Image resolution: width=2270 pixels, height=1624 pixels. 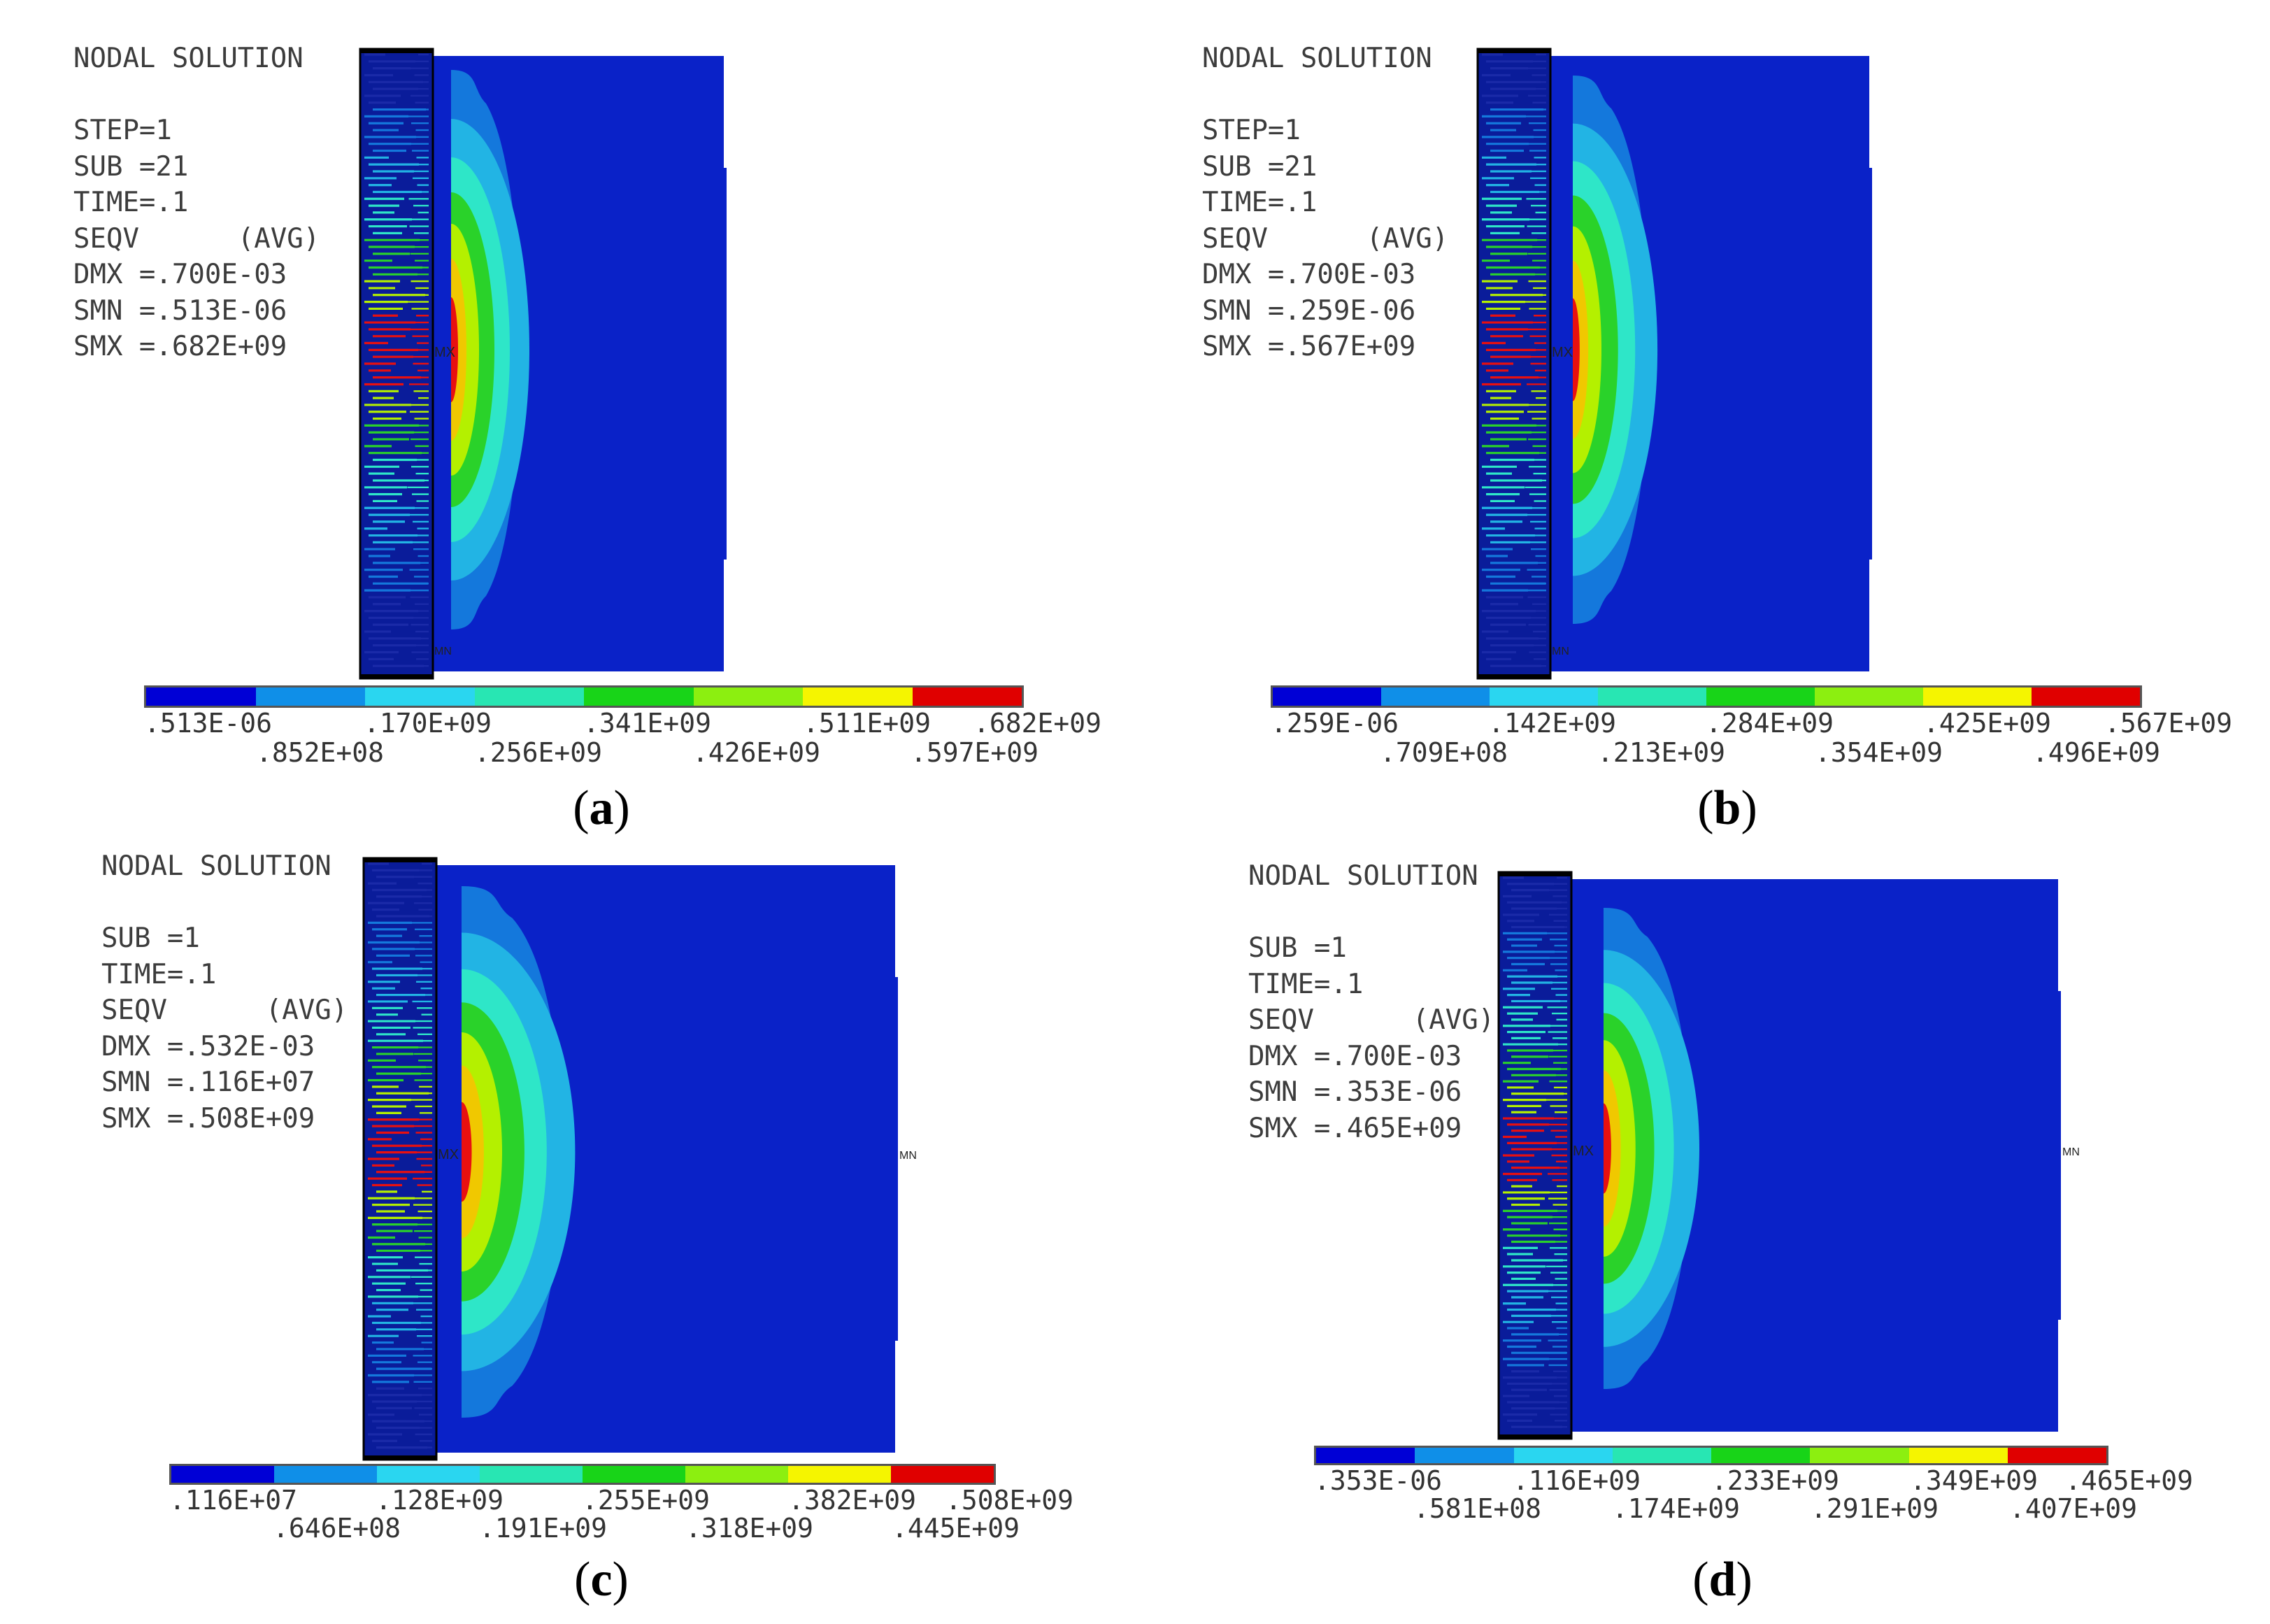 I want to click on colorbar-label-top-4: .349E+09, so click(x=1974, y=1480).